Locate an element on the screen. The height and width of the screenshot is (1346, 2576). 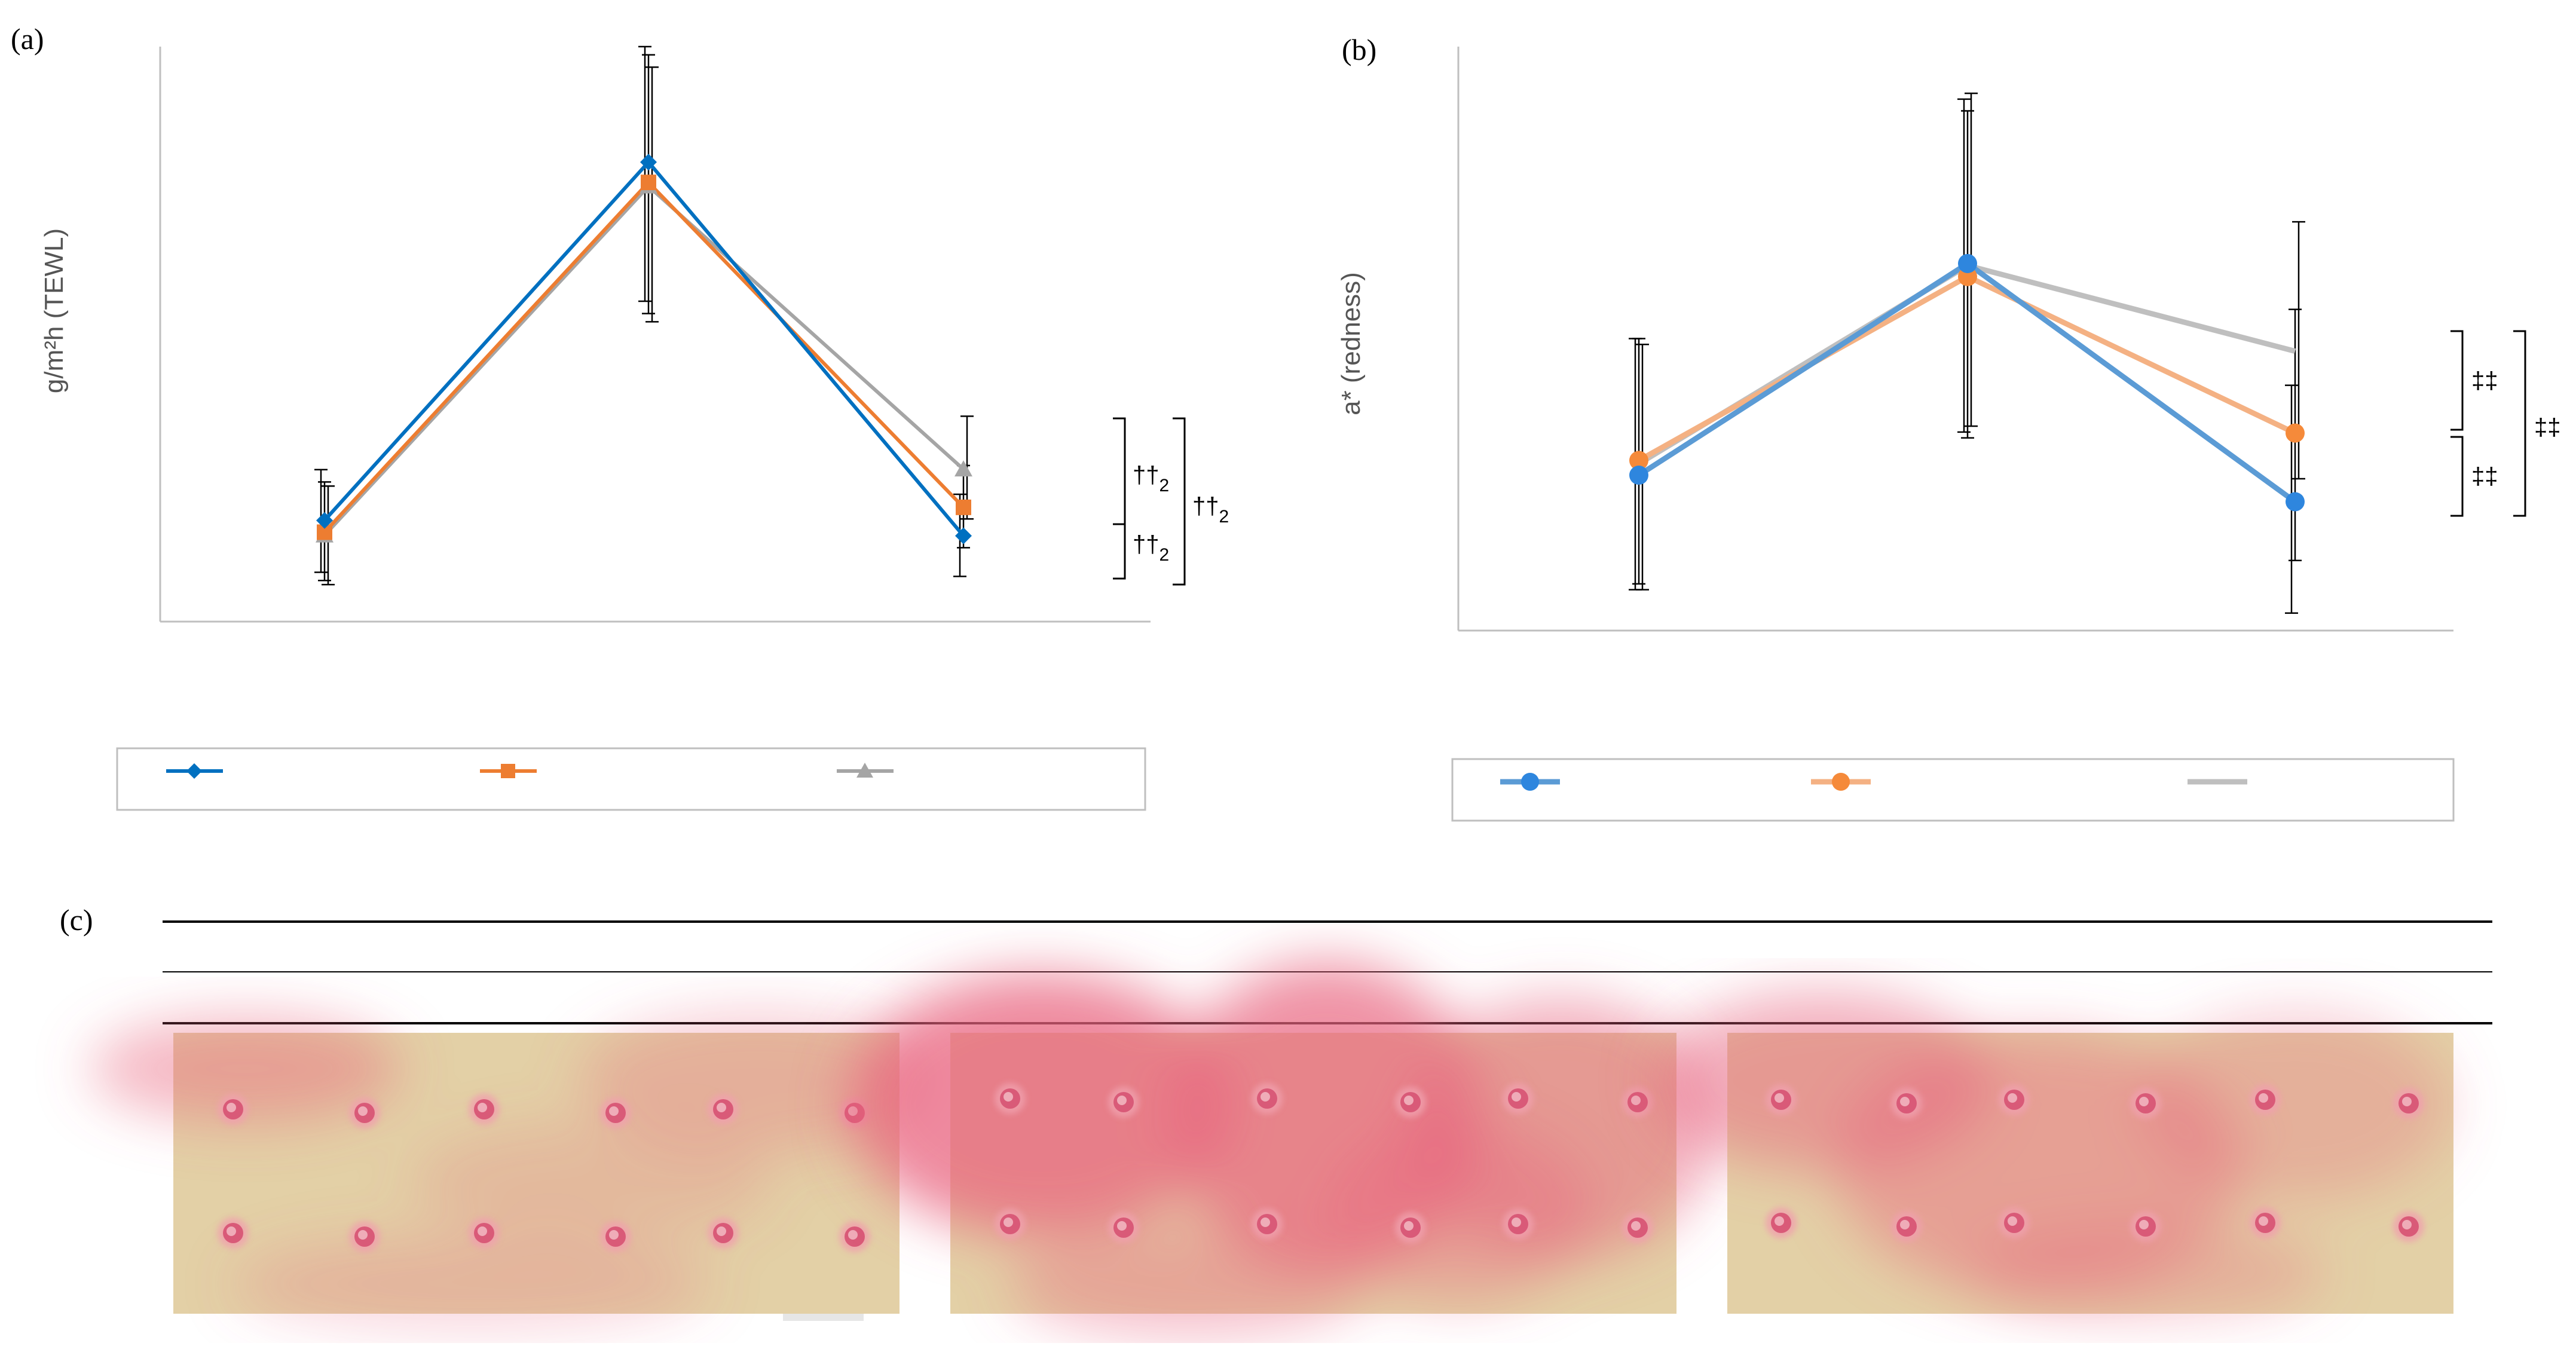
bracket-label-control-test: ††2 is located at coordinates (1151, 548).